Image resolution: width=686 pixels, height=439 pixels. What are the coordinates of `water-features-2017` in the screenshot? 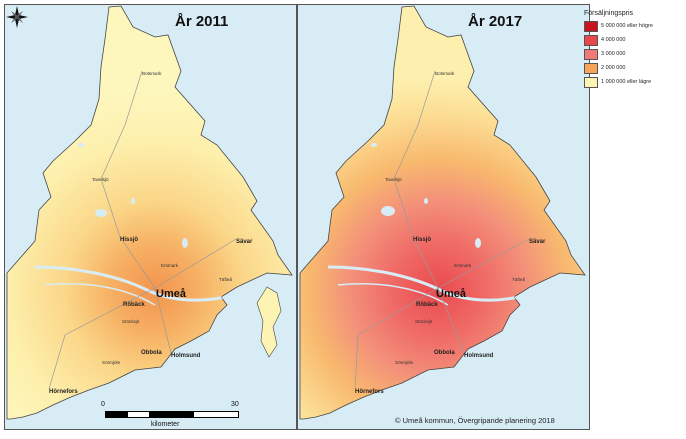 It's located at (428, 224).